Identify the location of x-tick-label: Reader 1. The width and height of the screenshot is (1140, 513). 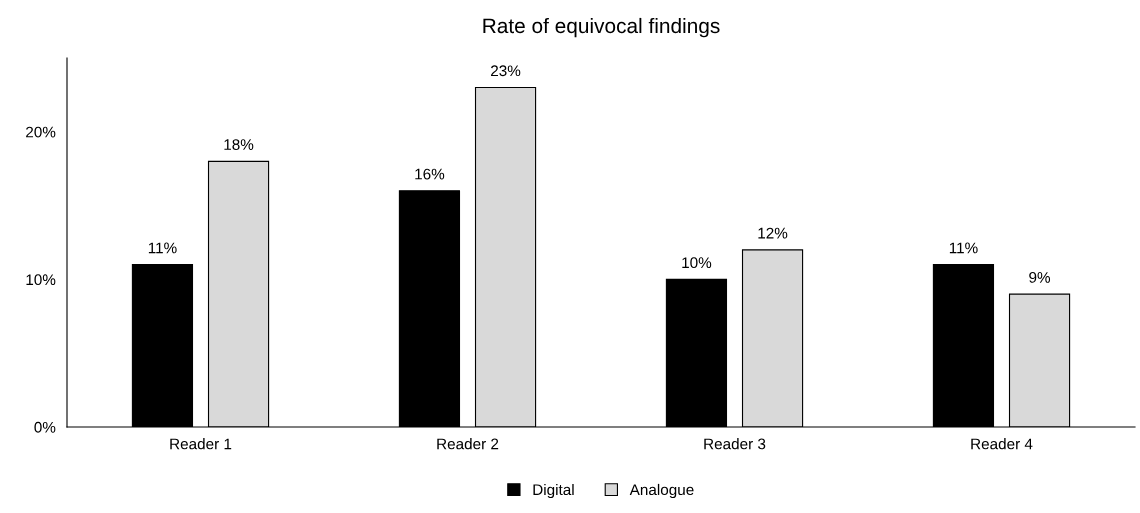
(201, 444).